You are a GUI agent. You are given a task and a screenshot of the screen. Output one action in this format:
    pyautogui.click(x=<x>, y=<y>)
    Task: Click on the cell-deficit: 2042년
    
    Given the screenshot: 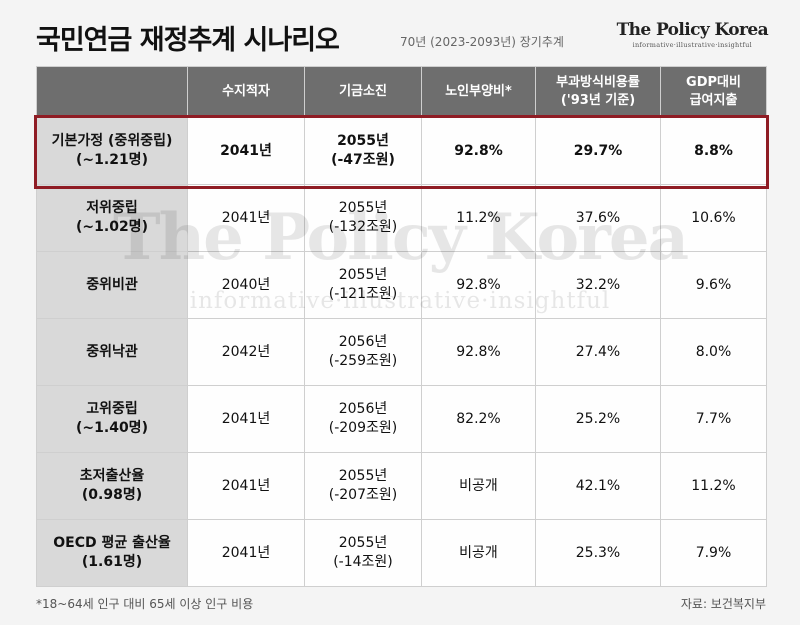 What is the action you would take?
    pyautogui.click(x=246, y=352)
    